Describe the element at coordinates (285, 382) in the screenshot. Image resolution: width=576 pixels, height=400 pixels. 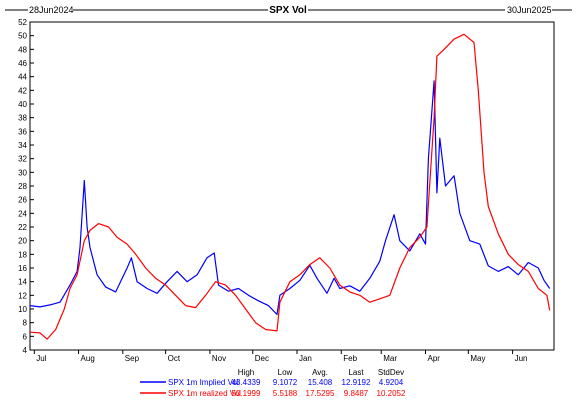
I see `stat-implied-low: 9.1072` at that location.